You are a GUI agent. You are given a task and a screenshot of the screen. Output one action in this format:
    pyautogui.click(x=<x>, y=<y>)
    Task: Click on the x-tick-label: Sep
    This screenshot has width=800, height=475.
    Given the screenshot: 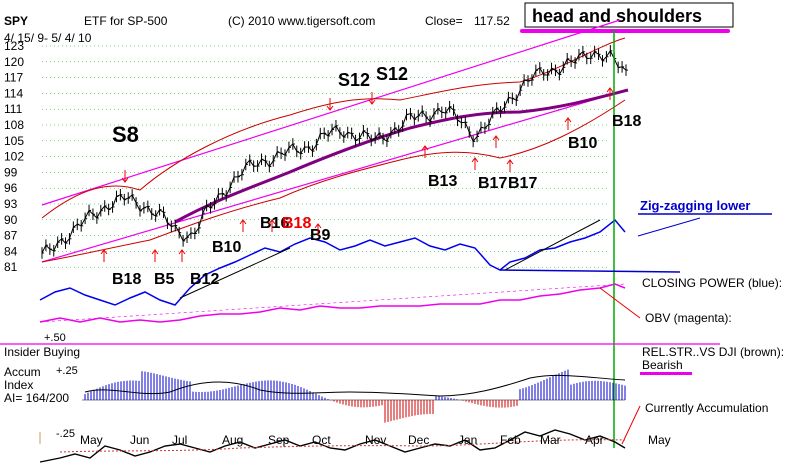 What is the action you would take?
    pyautogui.click(x=279, y=440)
    